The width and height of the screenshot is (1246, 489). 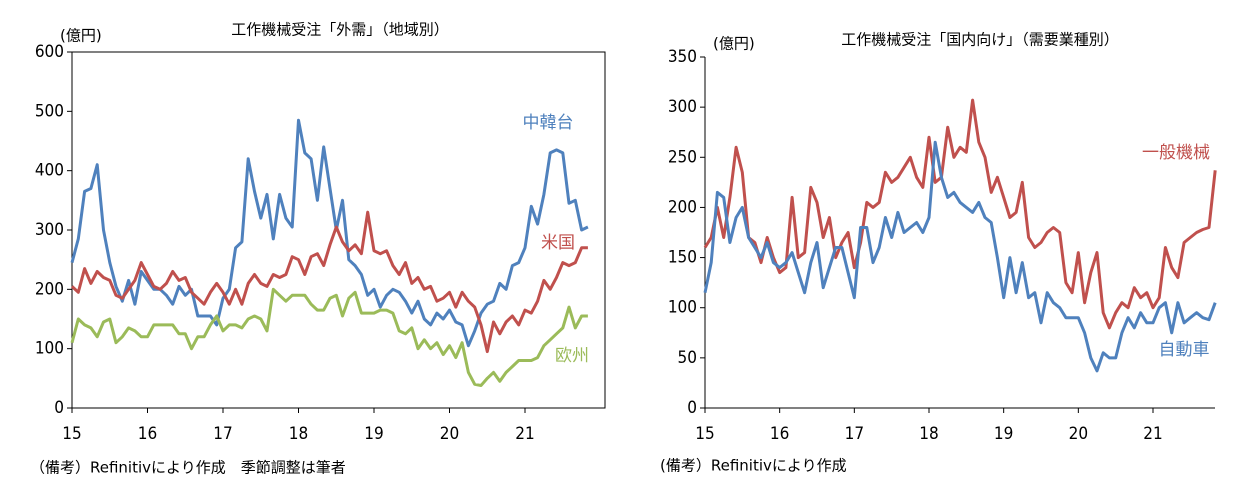 What do you see at coordinates (682, 157) in the screenshot?
I see `y-tick-label: 250` at bounding box center [682, 157].